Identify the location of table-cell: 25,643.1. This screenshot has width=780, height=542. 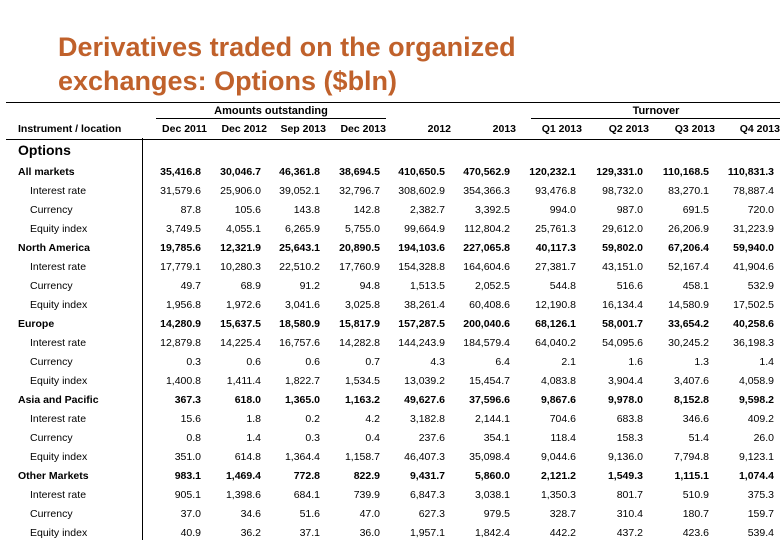
(299, 248).